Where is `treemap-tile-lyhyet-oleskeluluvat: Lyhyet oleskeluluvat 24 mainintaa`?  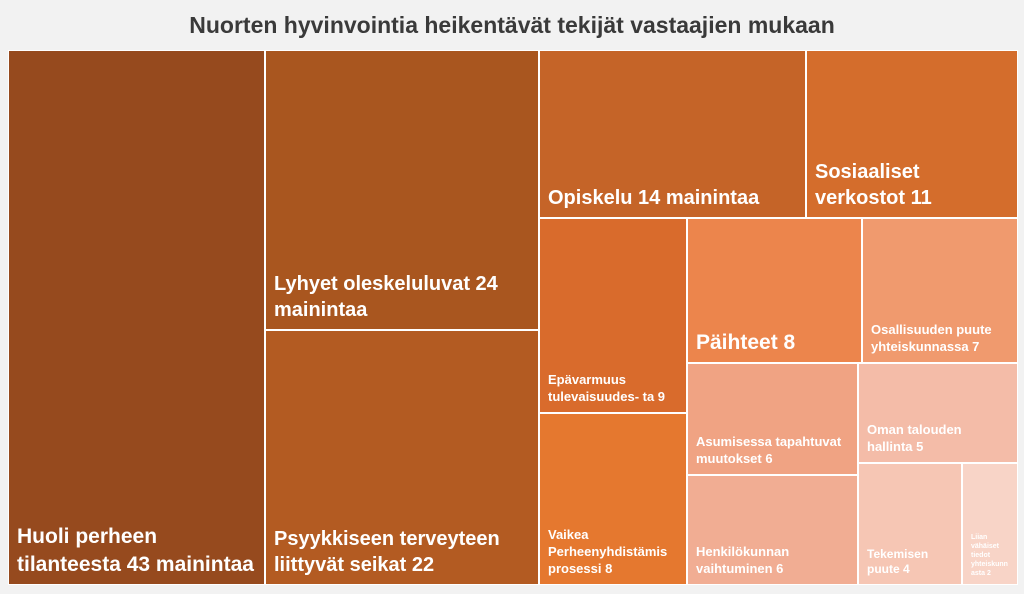
treemap-tile-lyhyet-oleskeluluvat: Lyhyet oleskeluluvat 24 mainintaa is located at coordinates (402, 190).